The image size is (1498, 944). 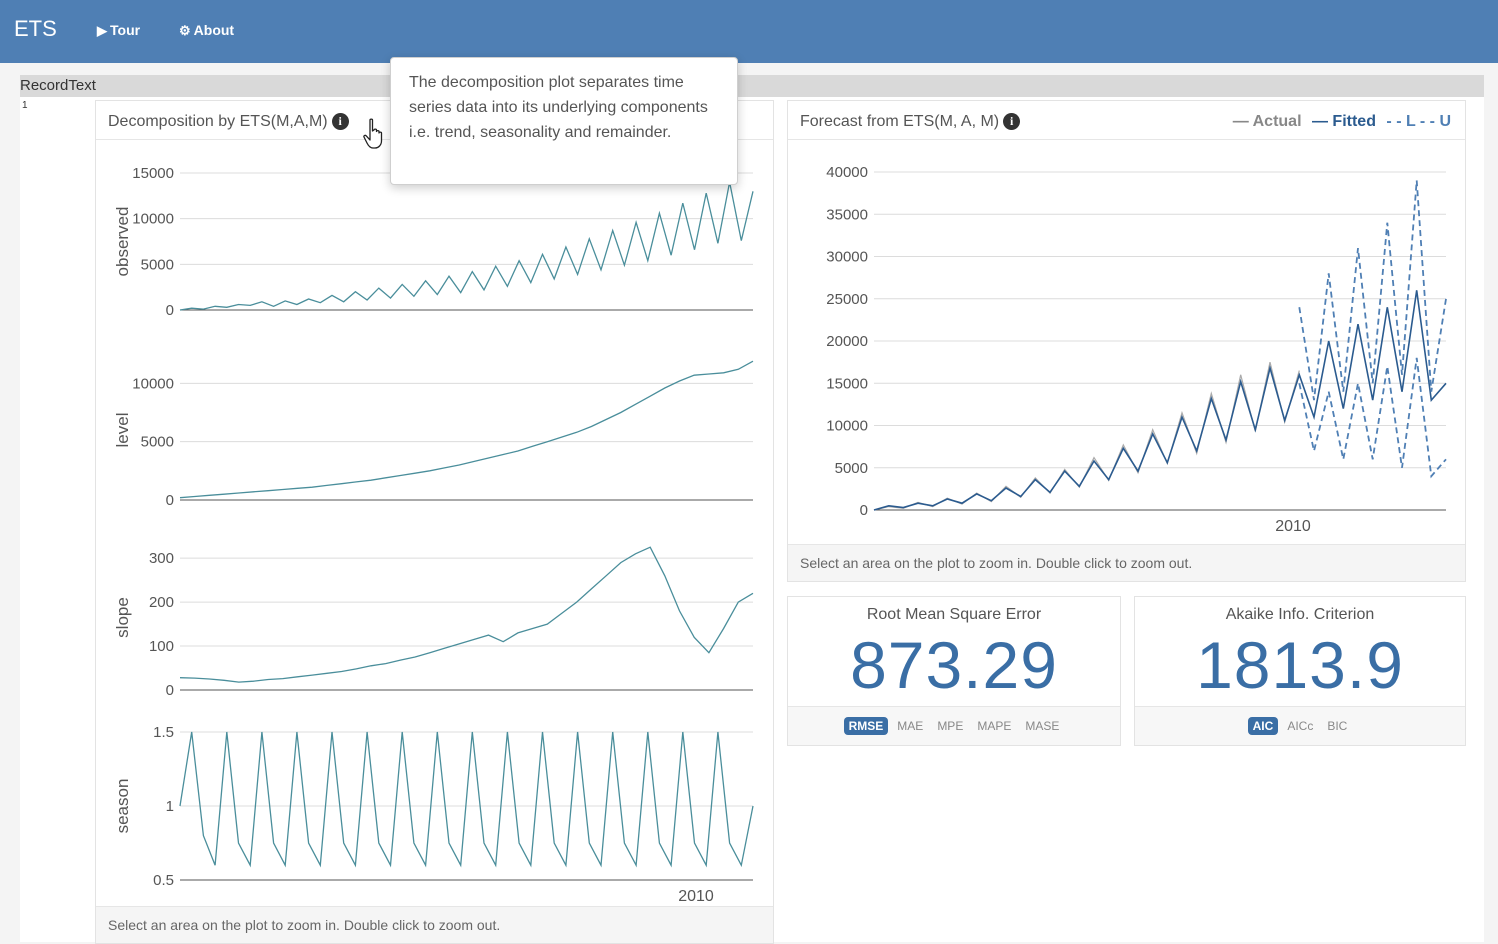 I want to click on record-text: RecordText, so click(x=58, y=85).